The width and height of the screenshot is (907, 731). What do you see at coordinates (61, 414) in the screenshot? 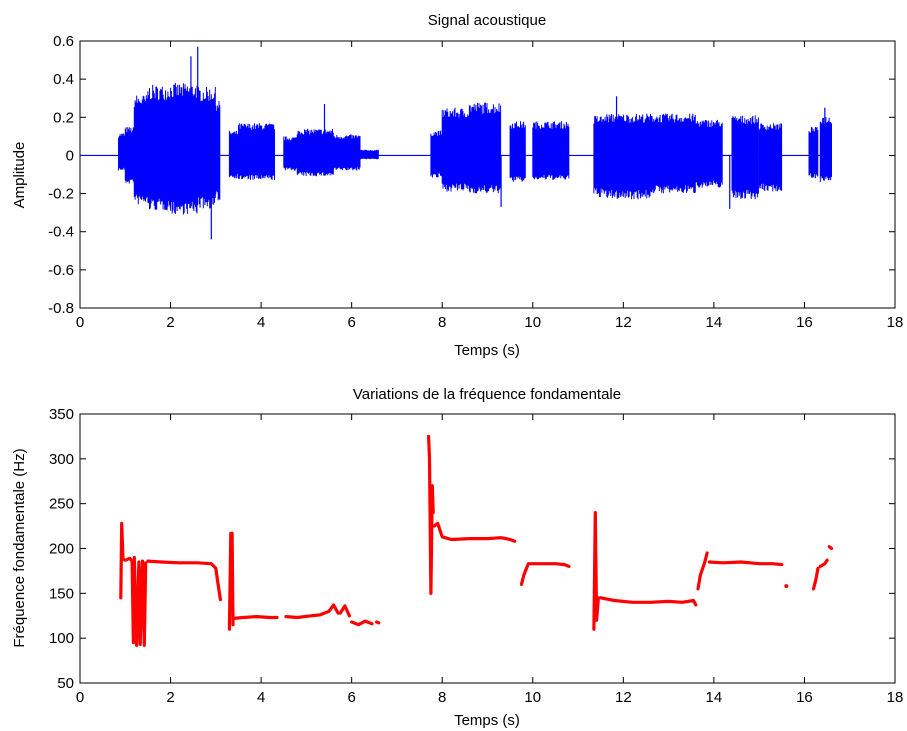
I see `y-tick-label: 350` at bounding box center [61, 414].